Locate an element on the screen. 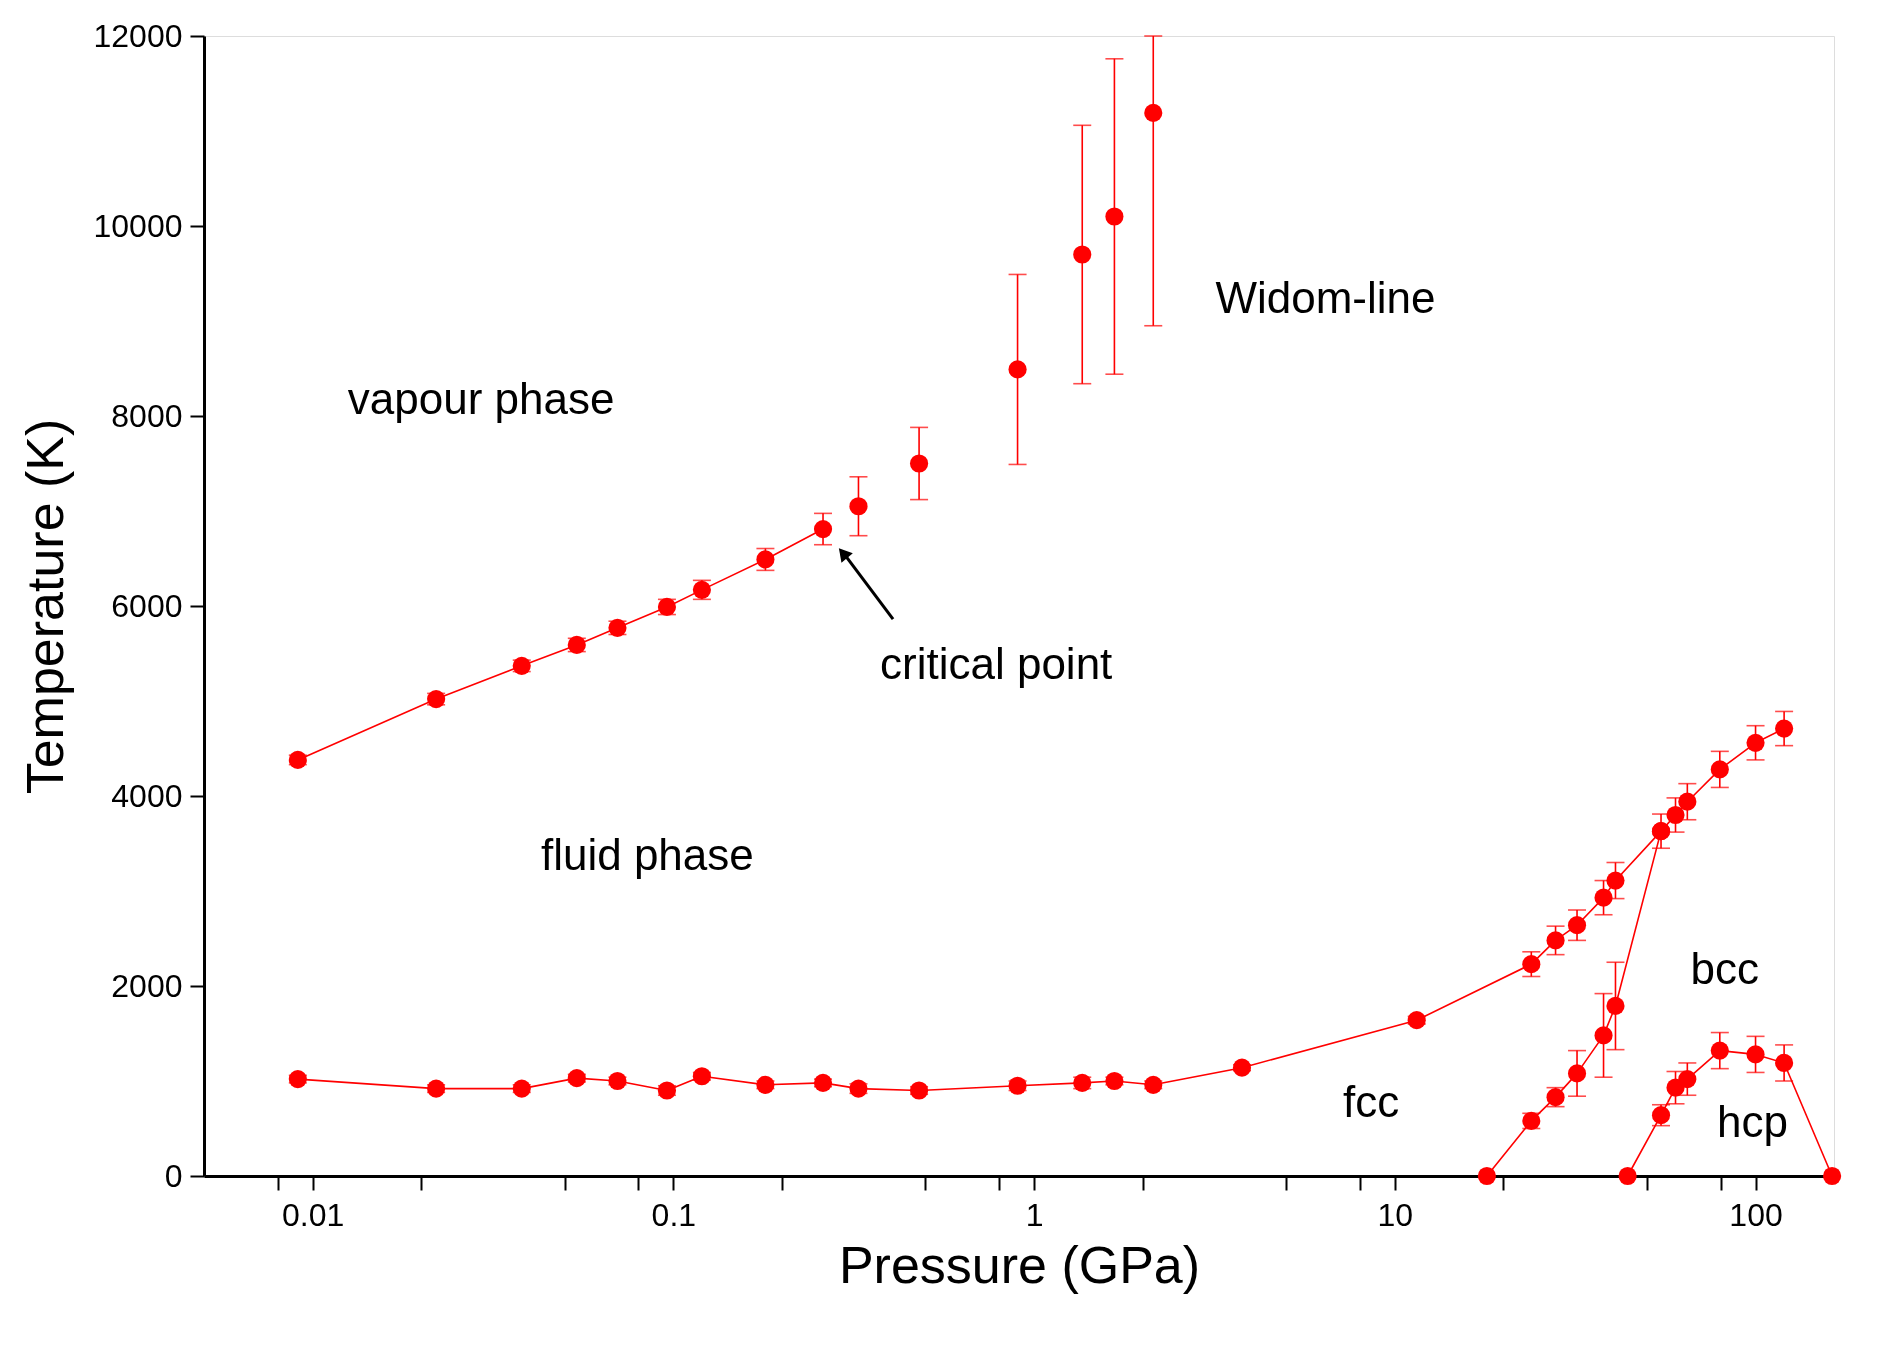 The width and height of the screenshot is (1897, 1345). x-tick-label: 10 is located at coordinates (1395, 1214).